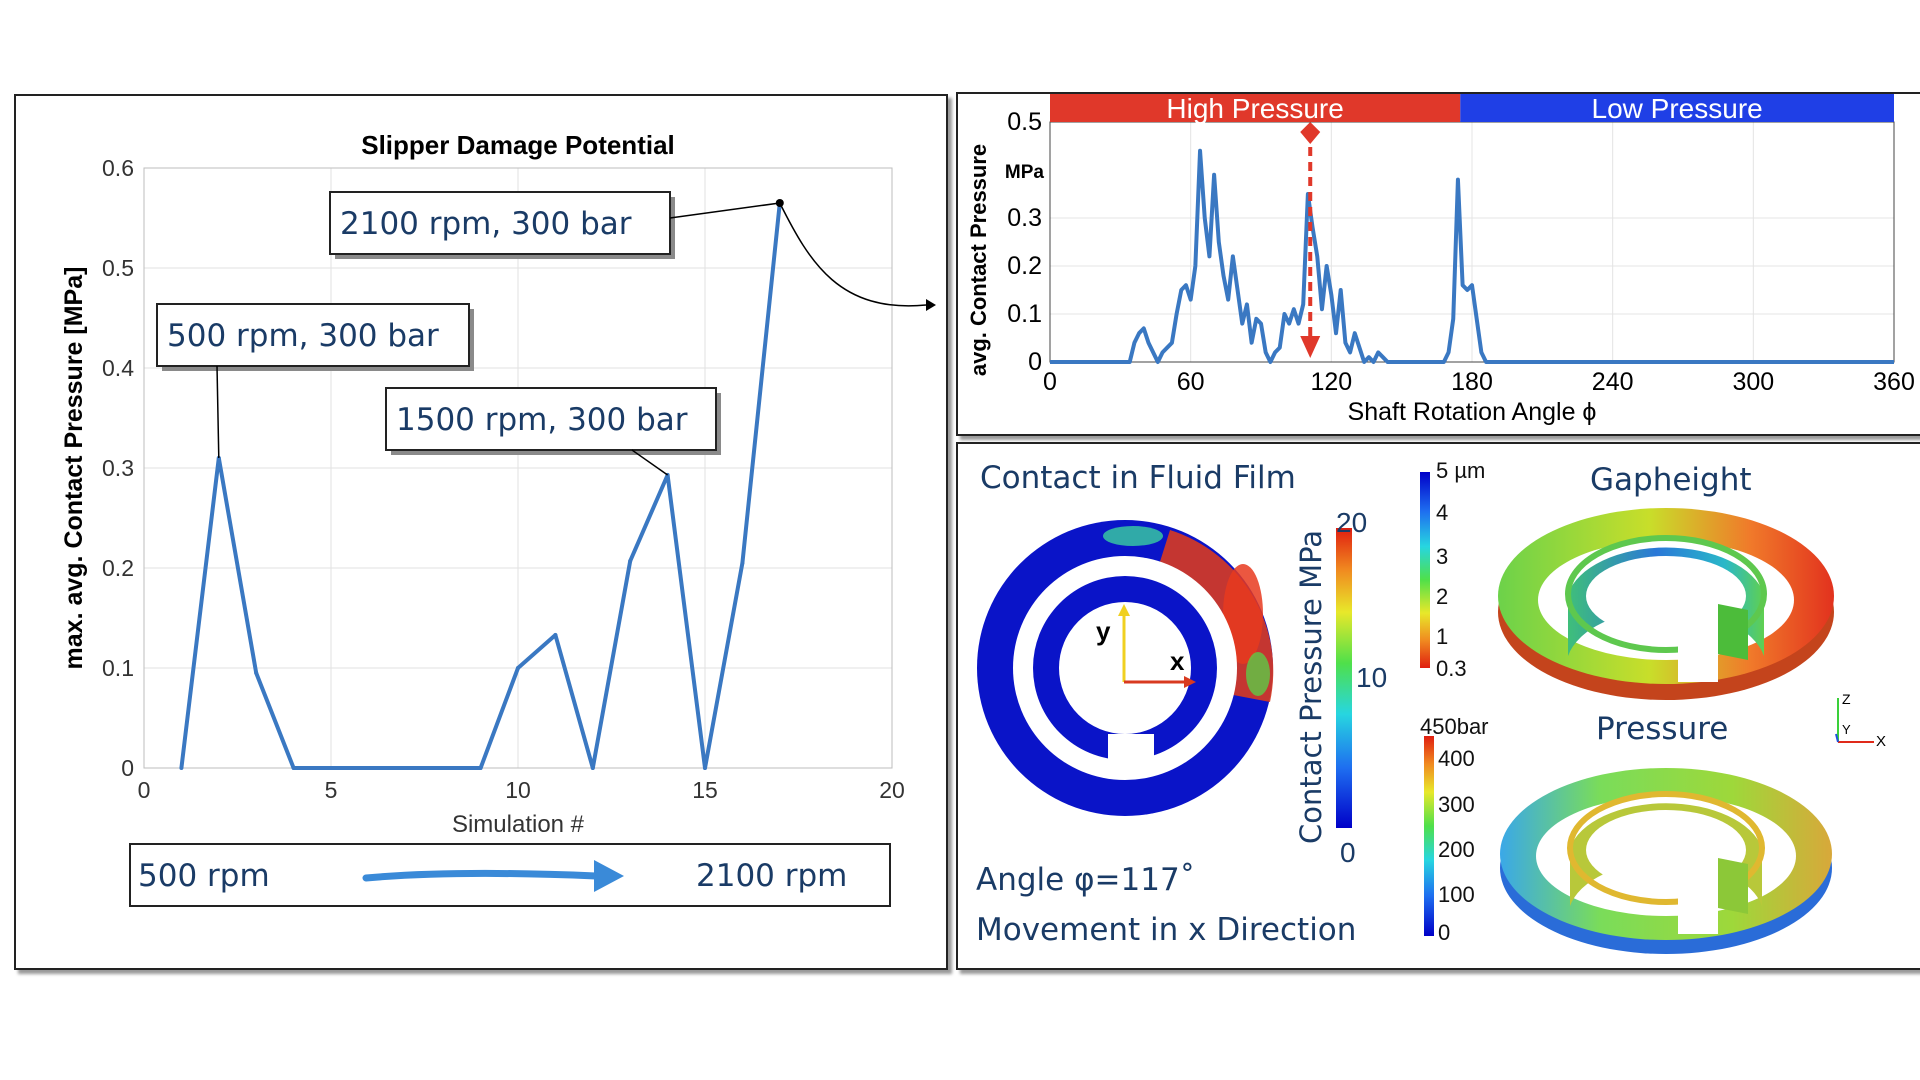 The height and width of the screenshot is (1080, 1920). I want to click on x-tick-label: 15, so click(705, 790).